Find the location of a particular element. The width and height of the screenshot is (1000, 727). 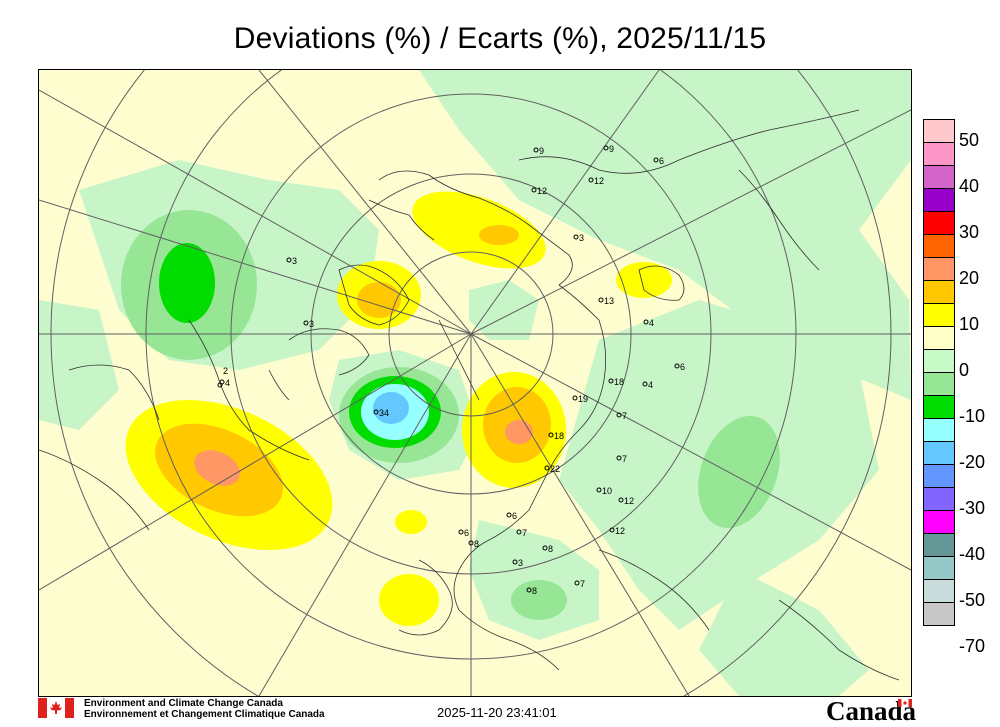

blue-region is located at coordinates (391, 408).